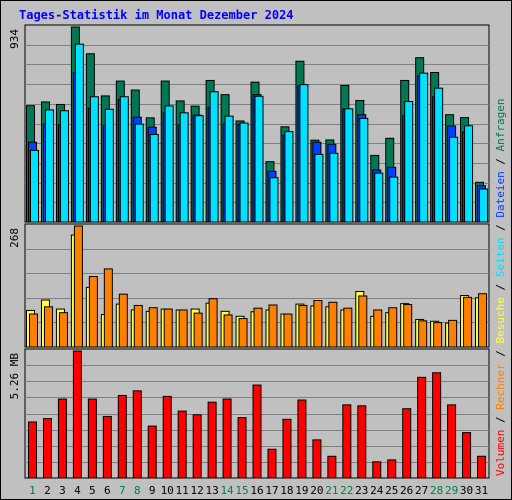  I want to click on x-tick-label: 11, so click(182, 490).